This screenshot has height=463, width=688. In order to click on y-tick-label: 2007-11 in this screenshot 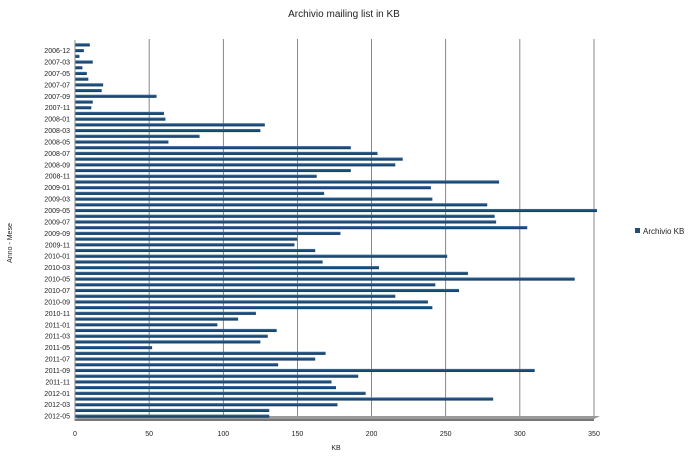, I will do `click(57, 108)`.